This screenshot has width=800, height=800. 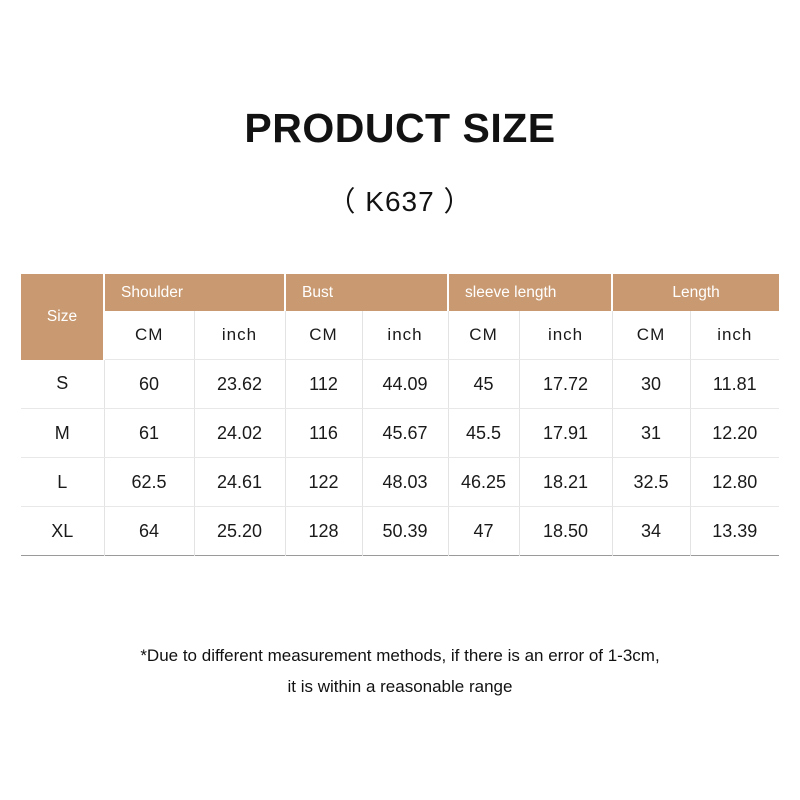 What do you see at coordinates (566, 335) in the screenshot?
I see `unit-sleeve-inch: inch` at bounding box center [566, 335].